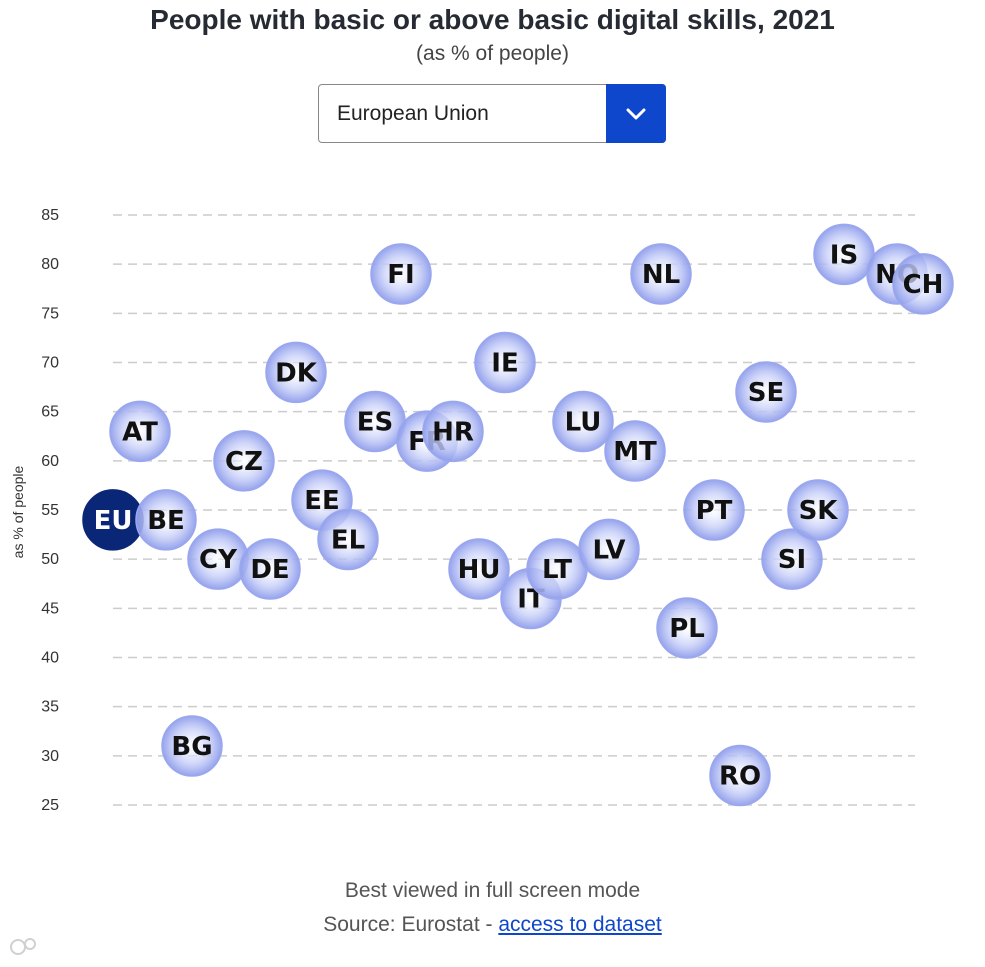 Image resolution: width=985 pixels, height=967 pixels. I want to click on bubble-el: EL, so click(348, 539).